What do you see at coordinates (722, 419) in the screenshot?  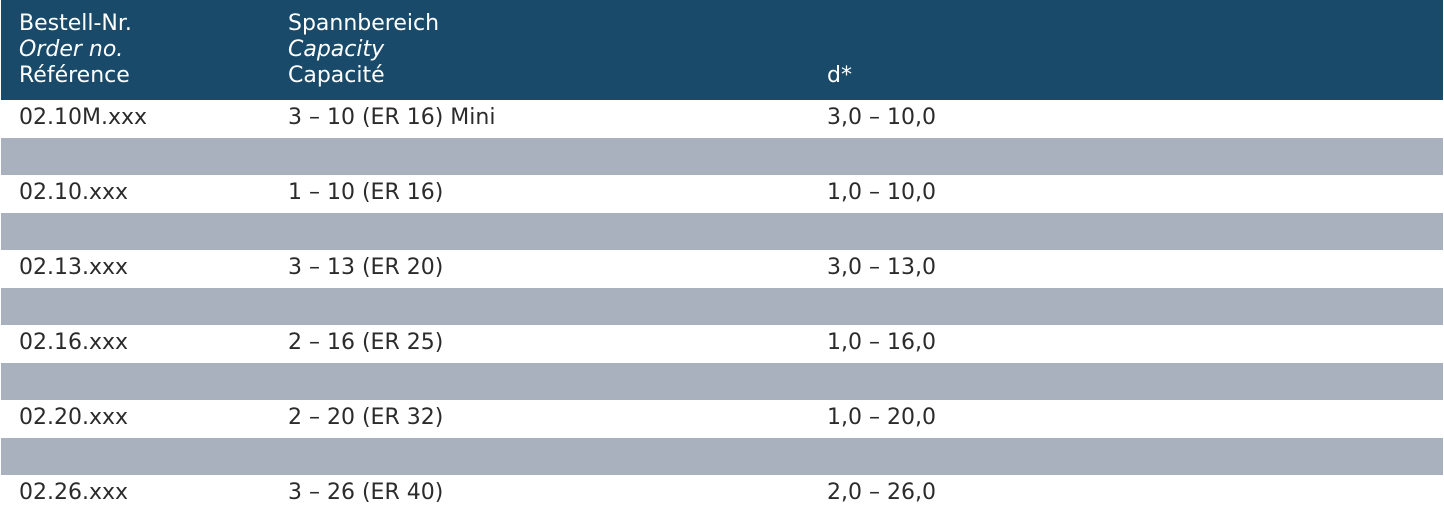 I see `table-row: 02.20.xxx 2 – 20 (ER 32) 1,0 – 20,0` at bounding box center [722, 419].